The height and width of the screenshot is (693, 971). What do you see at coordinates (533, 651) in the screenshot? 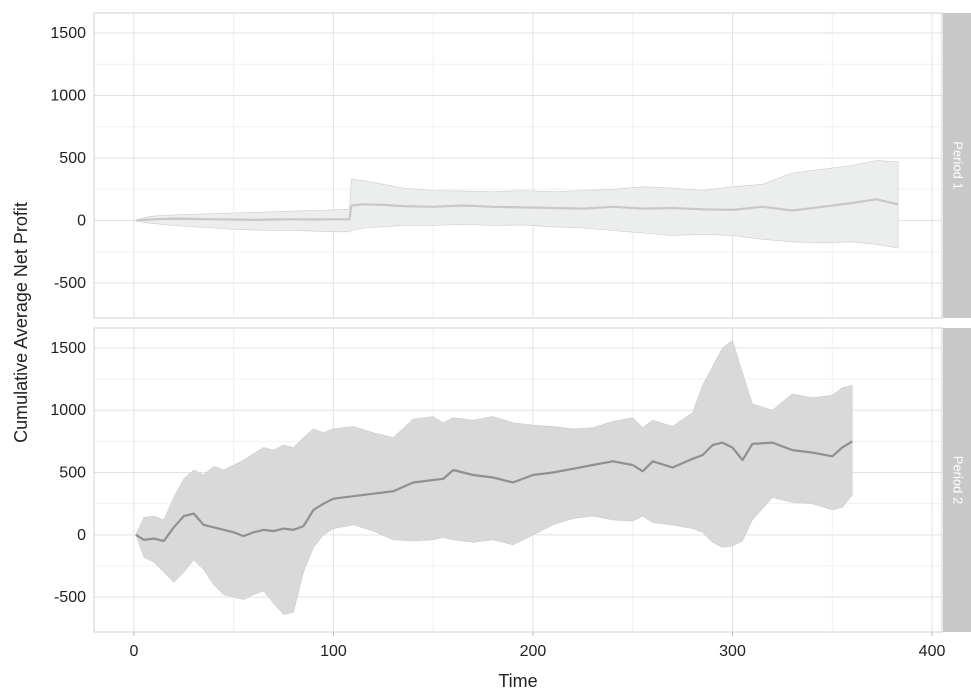
I see `x-tick-label: 200` at bounding box center [533, 651].